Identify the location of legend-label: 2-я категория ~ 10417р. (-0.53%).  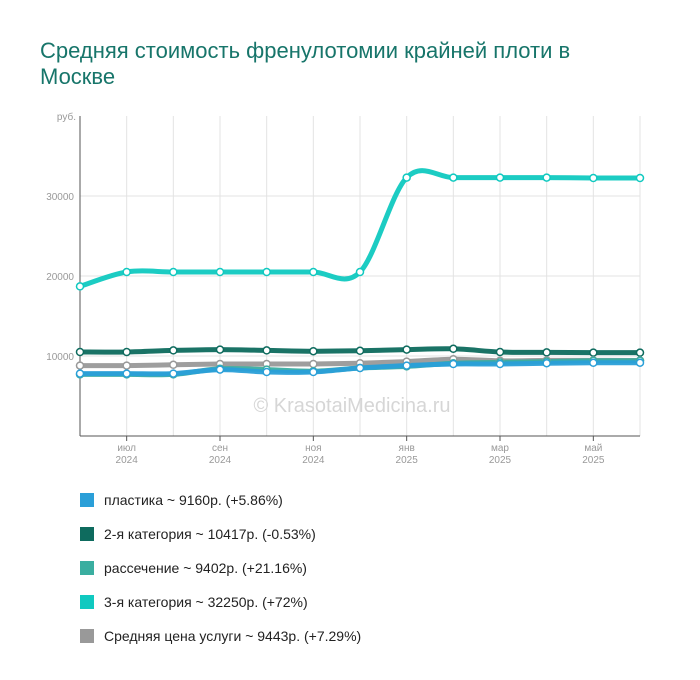
(210, 534).